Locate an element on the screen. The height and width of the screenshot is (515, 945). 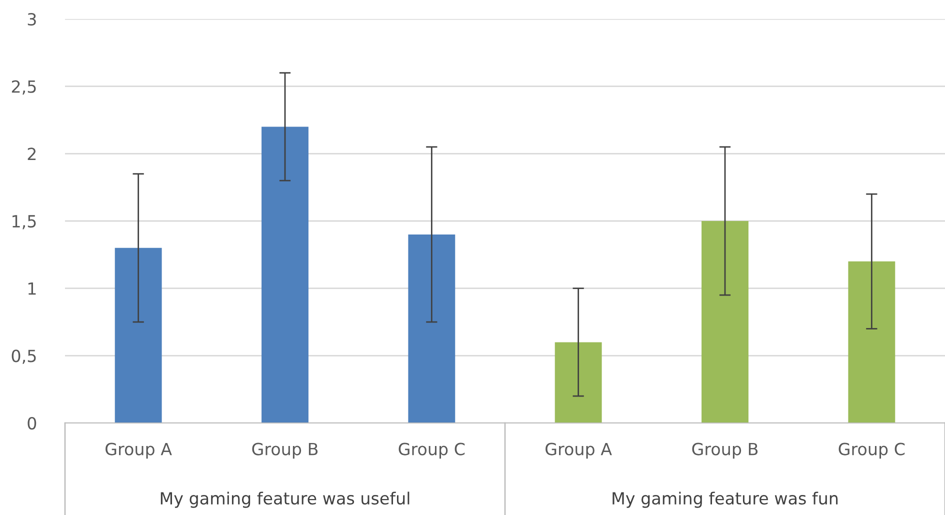
y-tick-label: 1 is located at coordinates (32, 288).